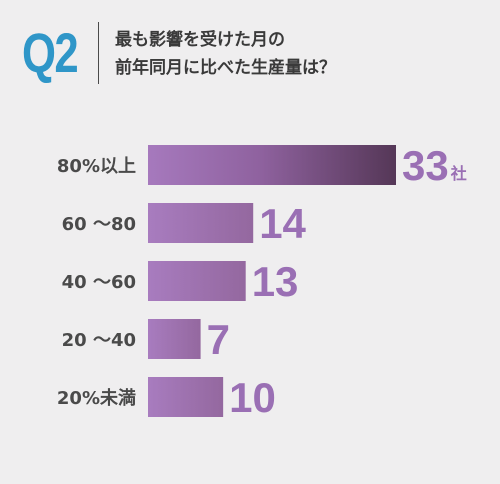 This screenshot has width=500, height=484. I want to click on category-label: 80%以上, so click(96, 166).